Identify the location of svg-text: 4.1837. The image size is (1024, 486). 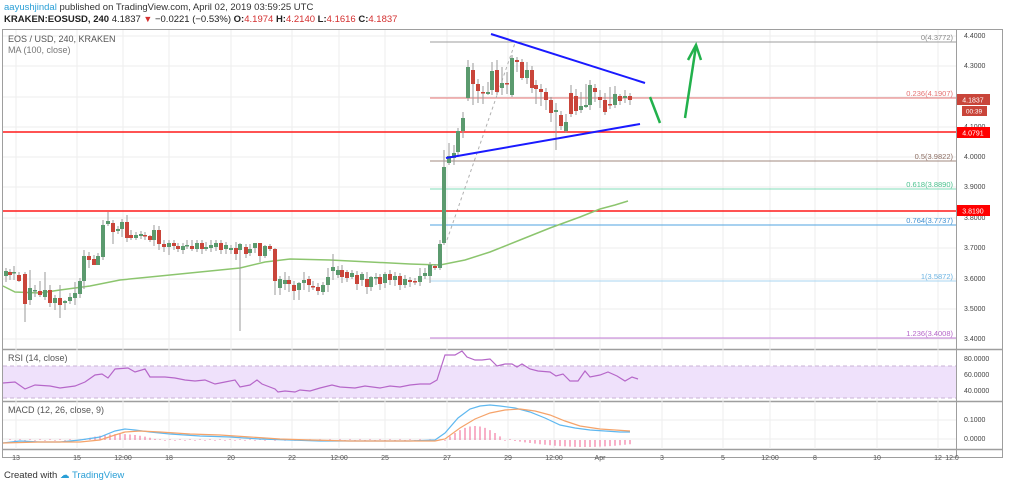
(973, 101).